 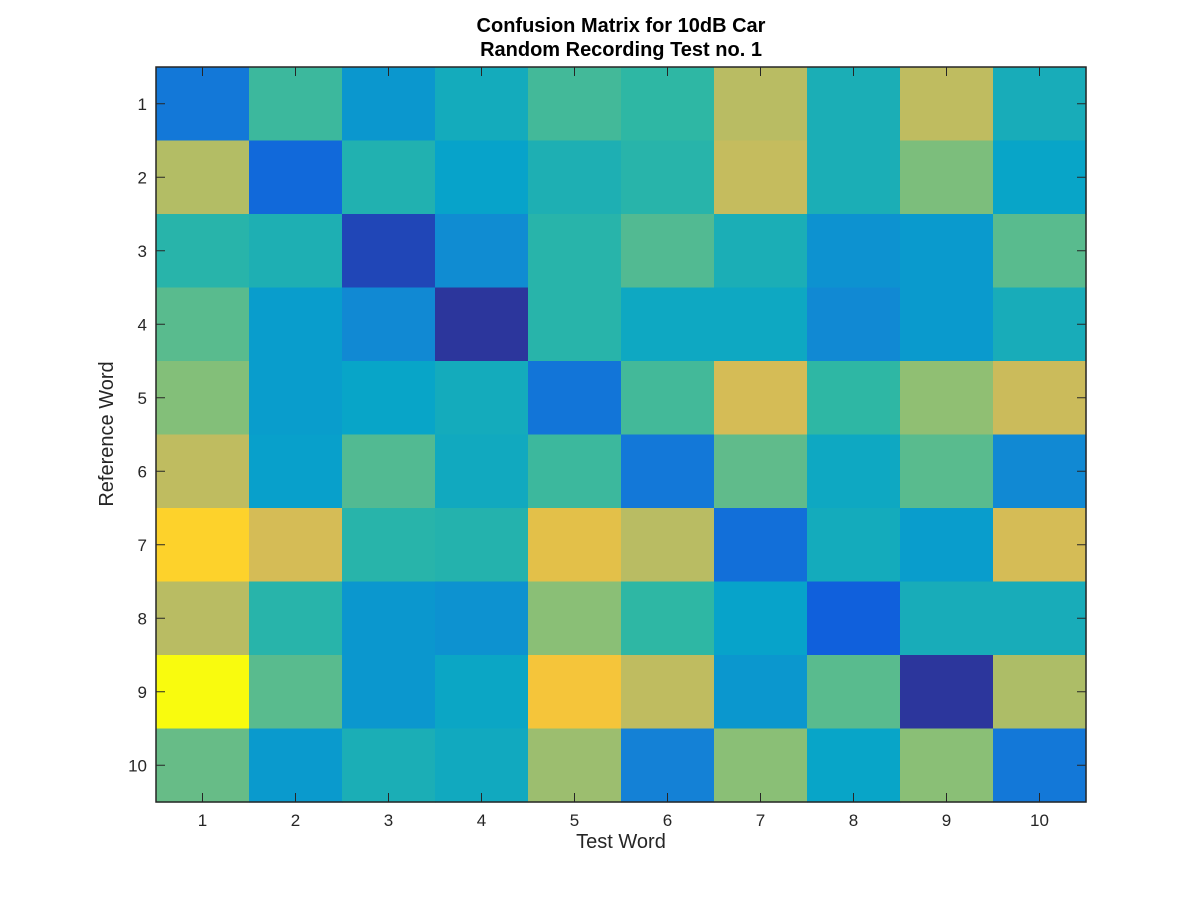 I want to click on y-tick-labels: 1 2 3 4 5 6 7 8 9 10, so click(x=137, y=435).